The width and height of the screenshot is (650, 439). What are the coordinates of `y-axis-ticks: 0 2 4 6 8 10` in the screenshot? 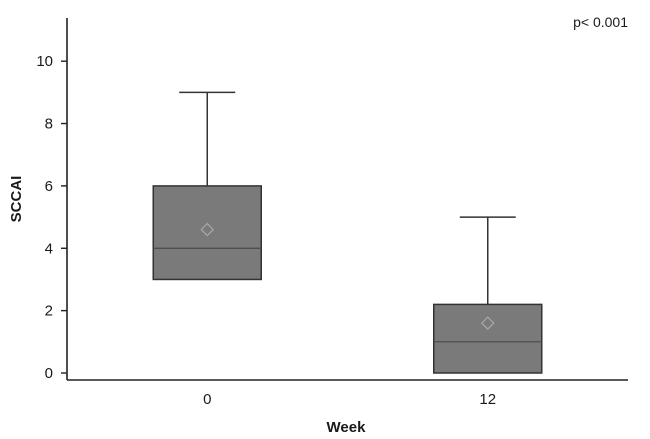 It's located at (51, 217).